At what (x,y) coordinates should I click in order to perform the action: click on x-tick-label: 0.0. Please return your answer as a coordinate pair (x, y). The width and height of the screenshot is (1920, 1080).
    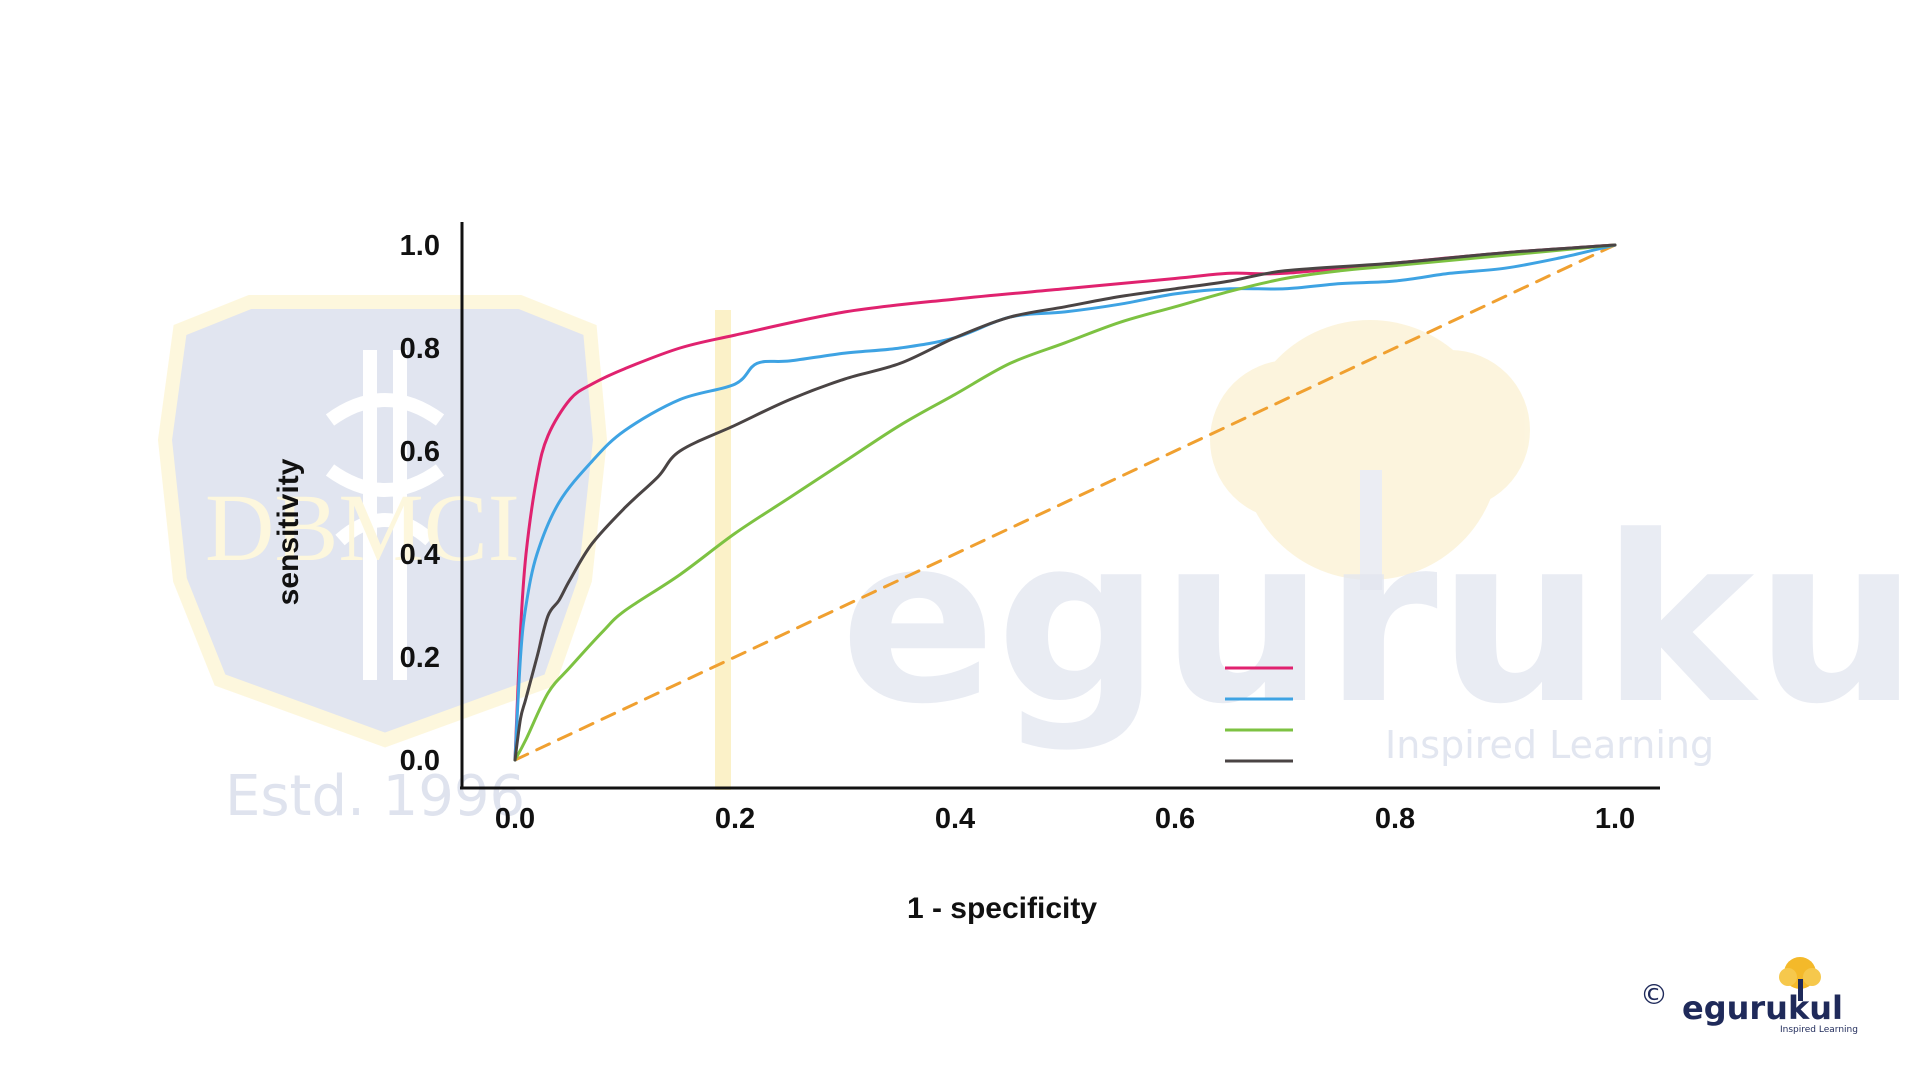
    Looking at the image, I should click on (515, 819).